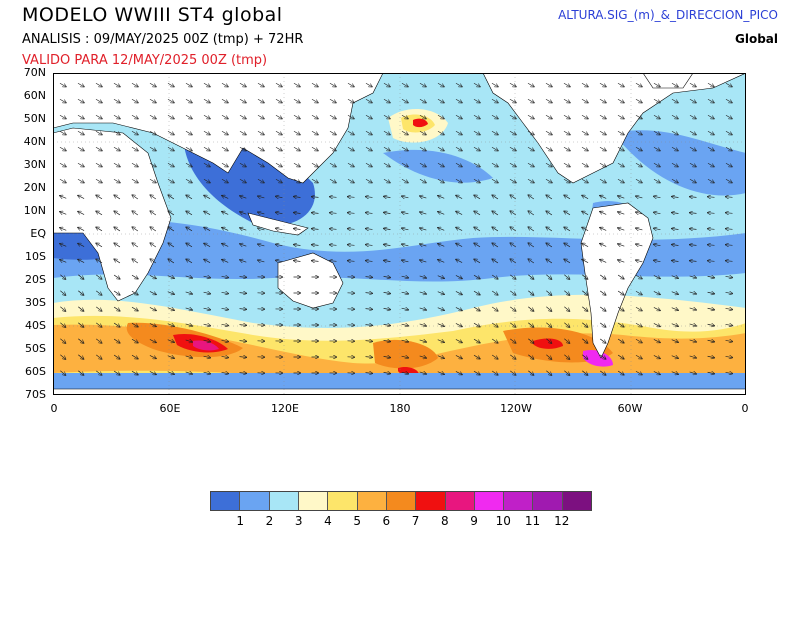  I want to click on lat-label: 70S, so click(35, 394).